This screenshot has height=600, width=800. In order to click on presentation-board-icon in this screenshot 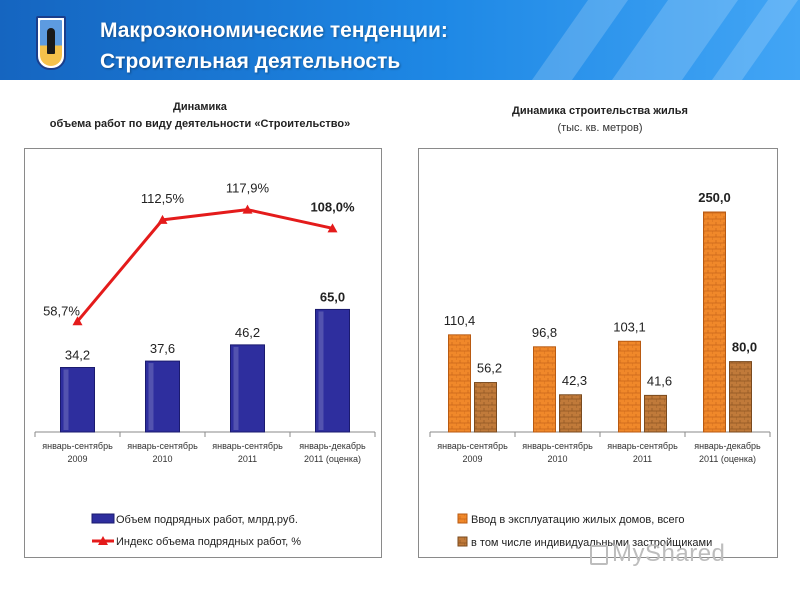, I will do `click(599, 555)`.